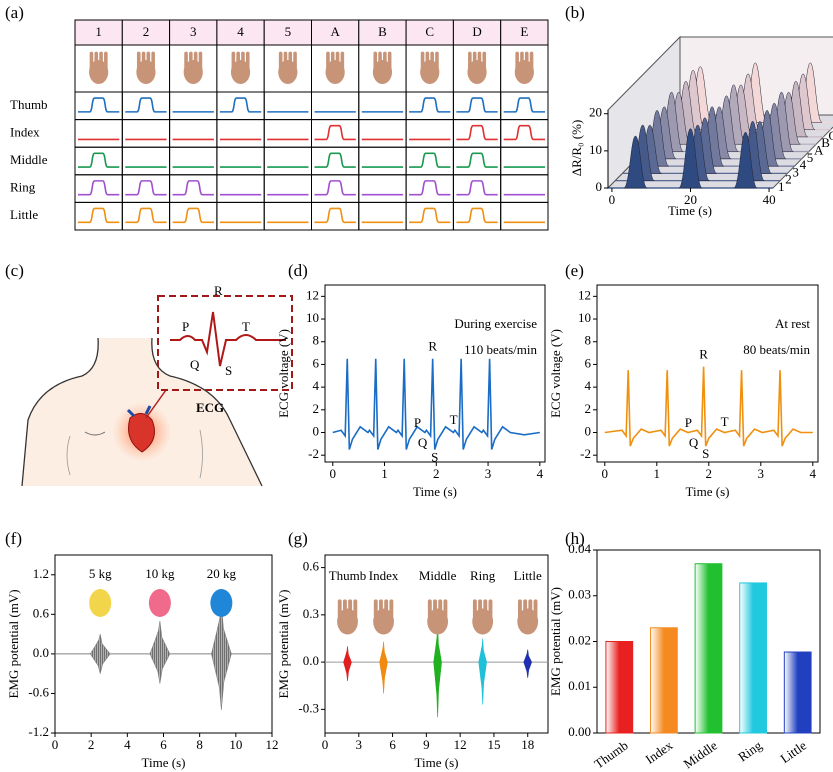 Image resolution: width=833 pixels, height=772 pixels. I want to click on body-illustration, so click(157, 391).